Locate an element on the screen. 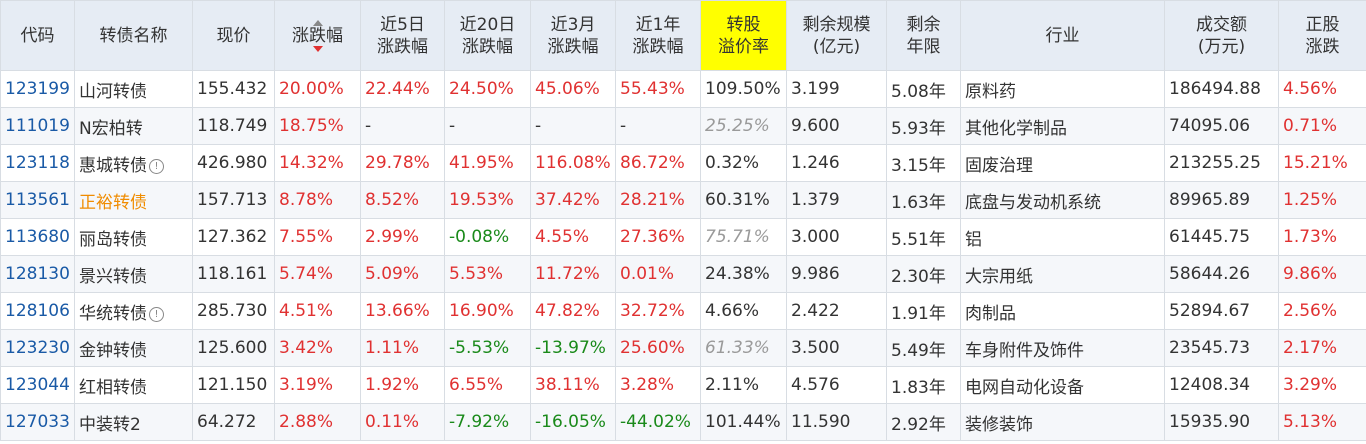 Image resolution: width=1366 pixels, height=444 pixels. cell-industry: 铝 is located at coordinates (1062, 237).